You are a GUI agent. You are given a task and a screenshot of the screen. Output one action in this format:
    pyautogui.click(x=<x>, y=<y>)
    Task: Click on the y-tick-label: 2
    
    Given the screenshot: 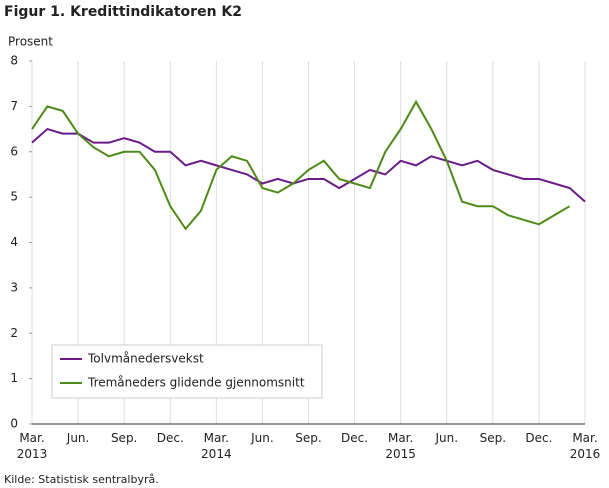 What is the action you would take?
    pyautogui.click(x=14, y=333)
    